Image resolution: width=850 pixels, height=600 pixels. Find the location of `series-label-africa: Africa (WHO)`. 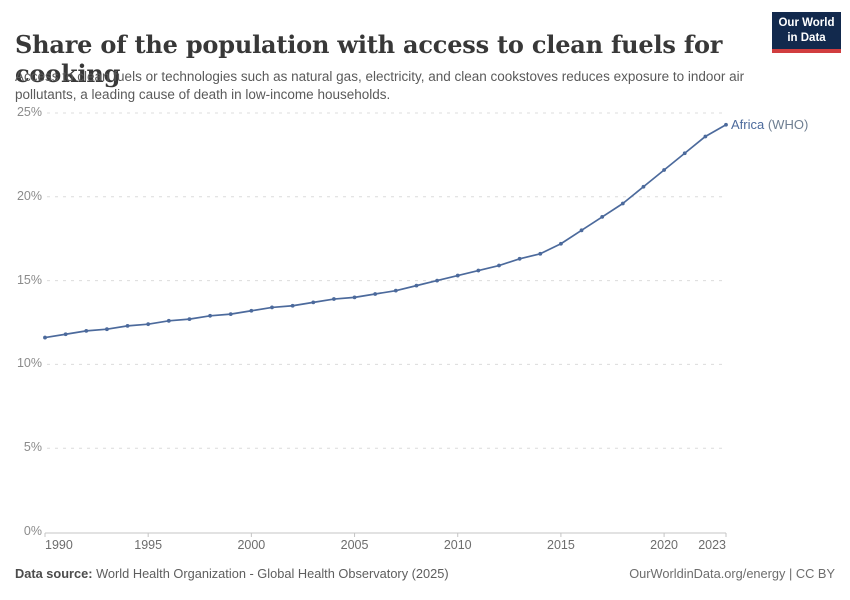

series-label-africa: Africa (WHO) is located at coordinates (769, 124).